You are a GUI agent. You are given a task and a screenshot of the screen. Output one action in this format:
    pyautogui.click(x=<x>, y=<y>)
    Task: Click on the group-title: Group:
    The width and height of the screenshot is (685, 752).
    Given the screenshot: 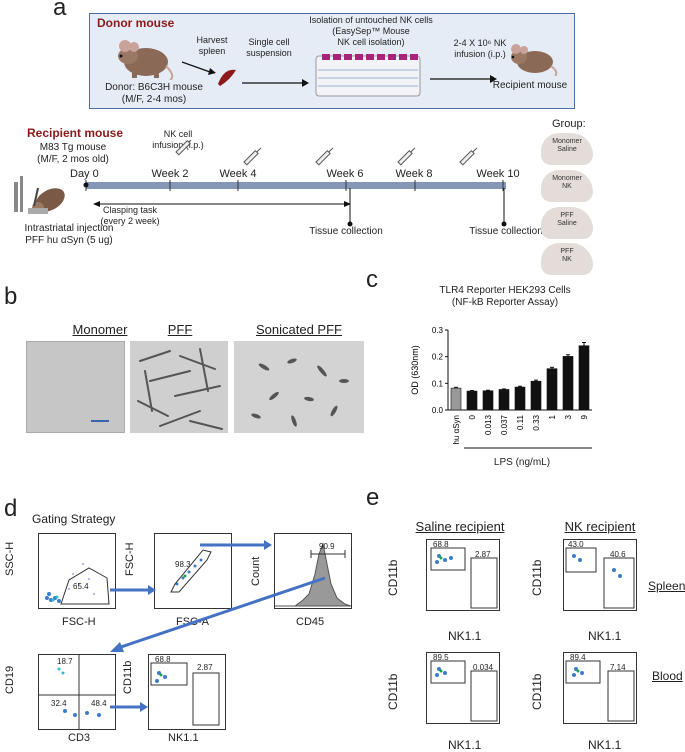 What is the action you would take?
    pyautogui.click(x=569, y=124)
    